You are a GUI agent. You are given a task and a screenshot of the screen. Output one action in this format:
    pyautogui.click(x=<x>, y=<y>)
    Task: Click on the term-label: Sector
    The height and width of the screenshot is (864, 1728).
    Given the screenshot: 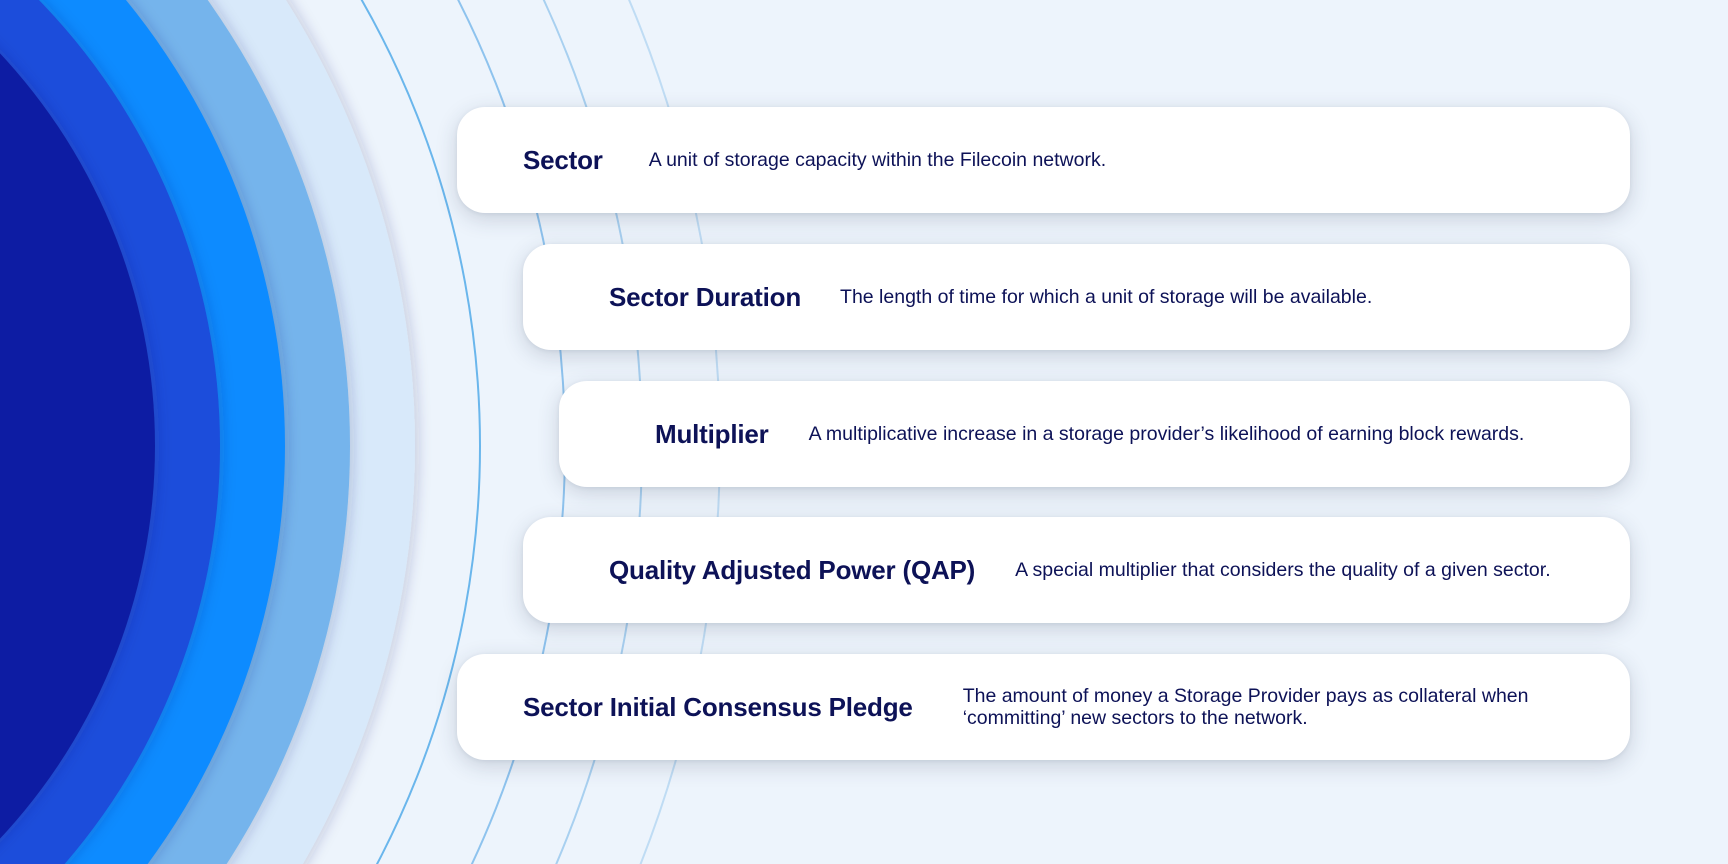 What is the action you would take?
    pyautogui.click(x=563, y=159)
    